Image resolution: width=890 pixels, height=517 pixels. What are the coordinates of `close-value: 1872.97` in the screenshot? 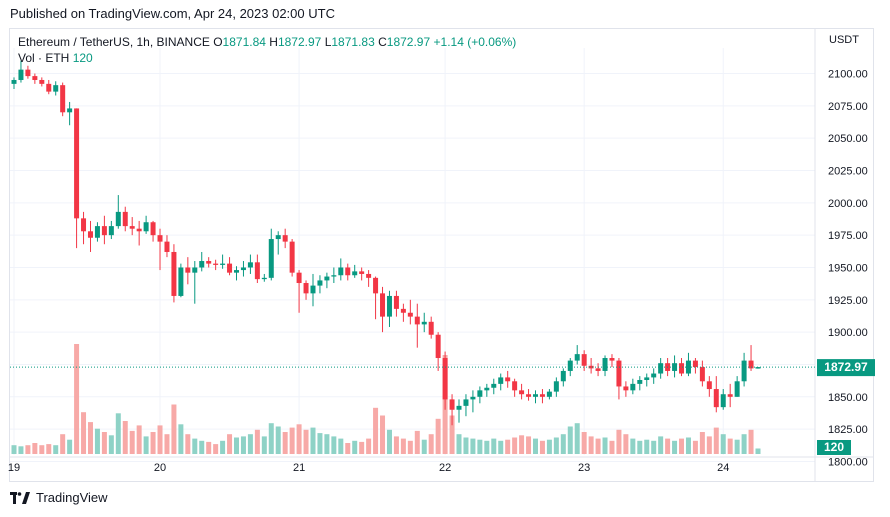 It's located at (408, 42).